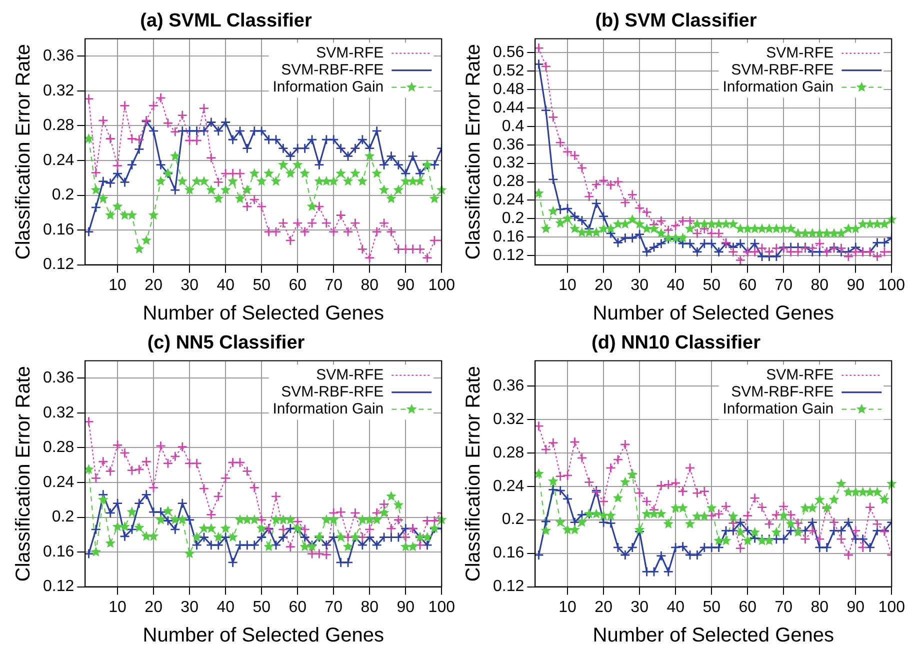 The image size is (916, 659). What do you see at coordinates (513, 126) in the screenshot?
I see `y-tick-label: 0.4` at bounding box center [513, 126].